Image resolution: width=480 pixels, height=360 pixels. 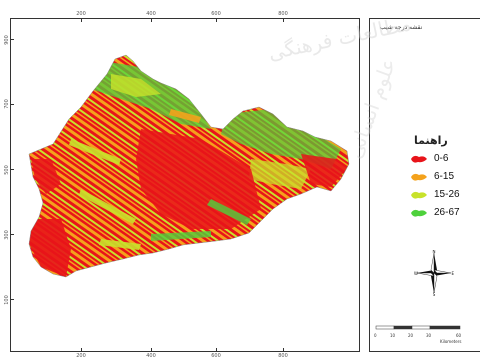 I want to click on y-tick-label: 700, so click(x=6, y=104).